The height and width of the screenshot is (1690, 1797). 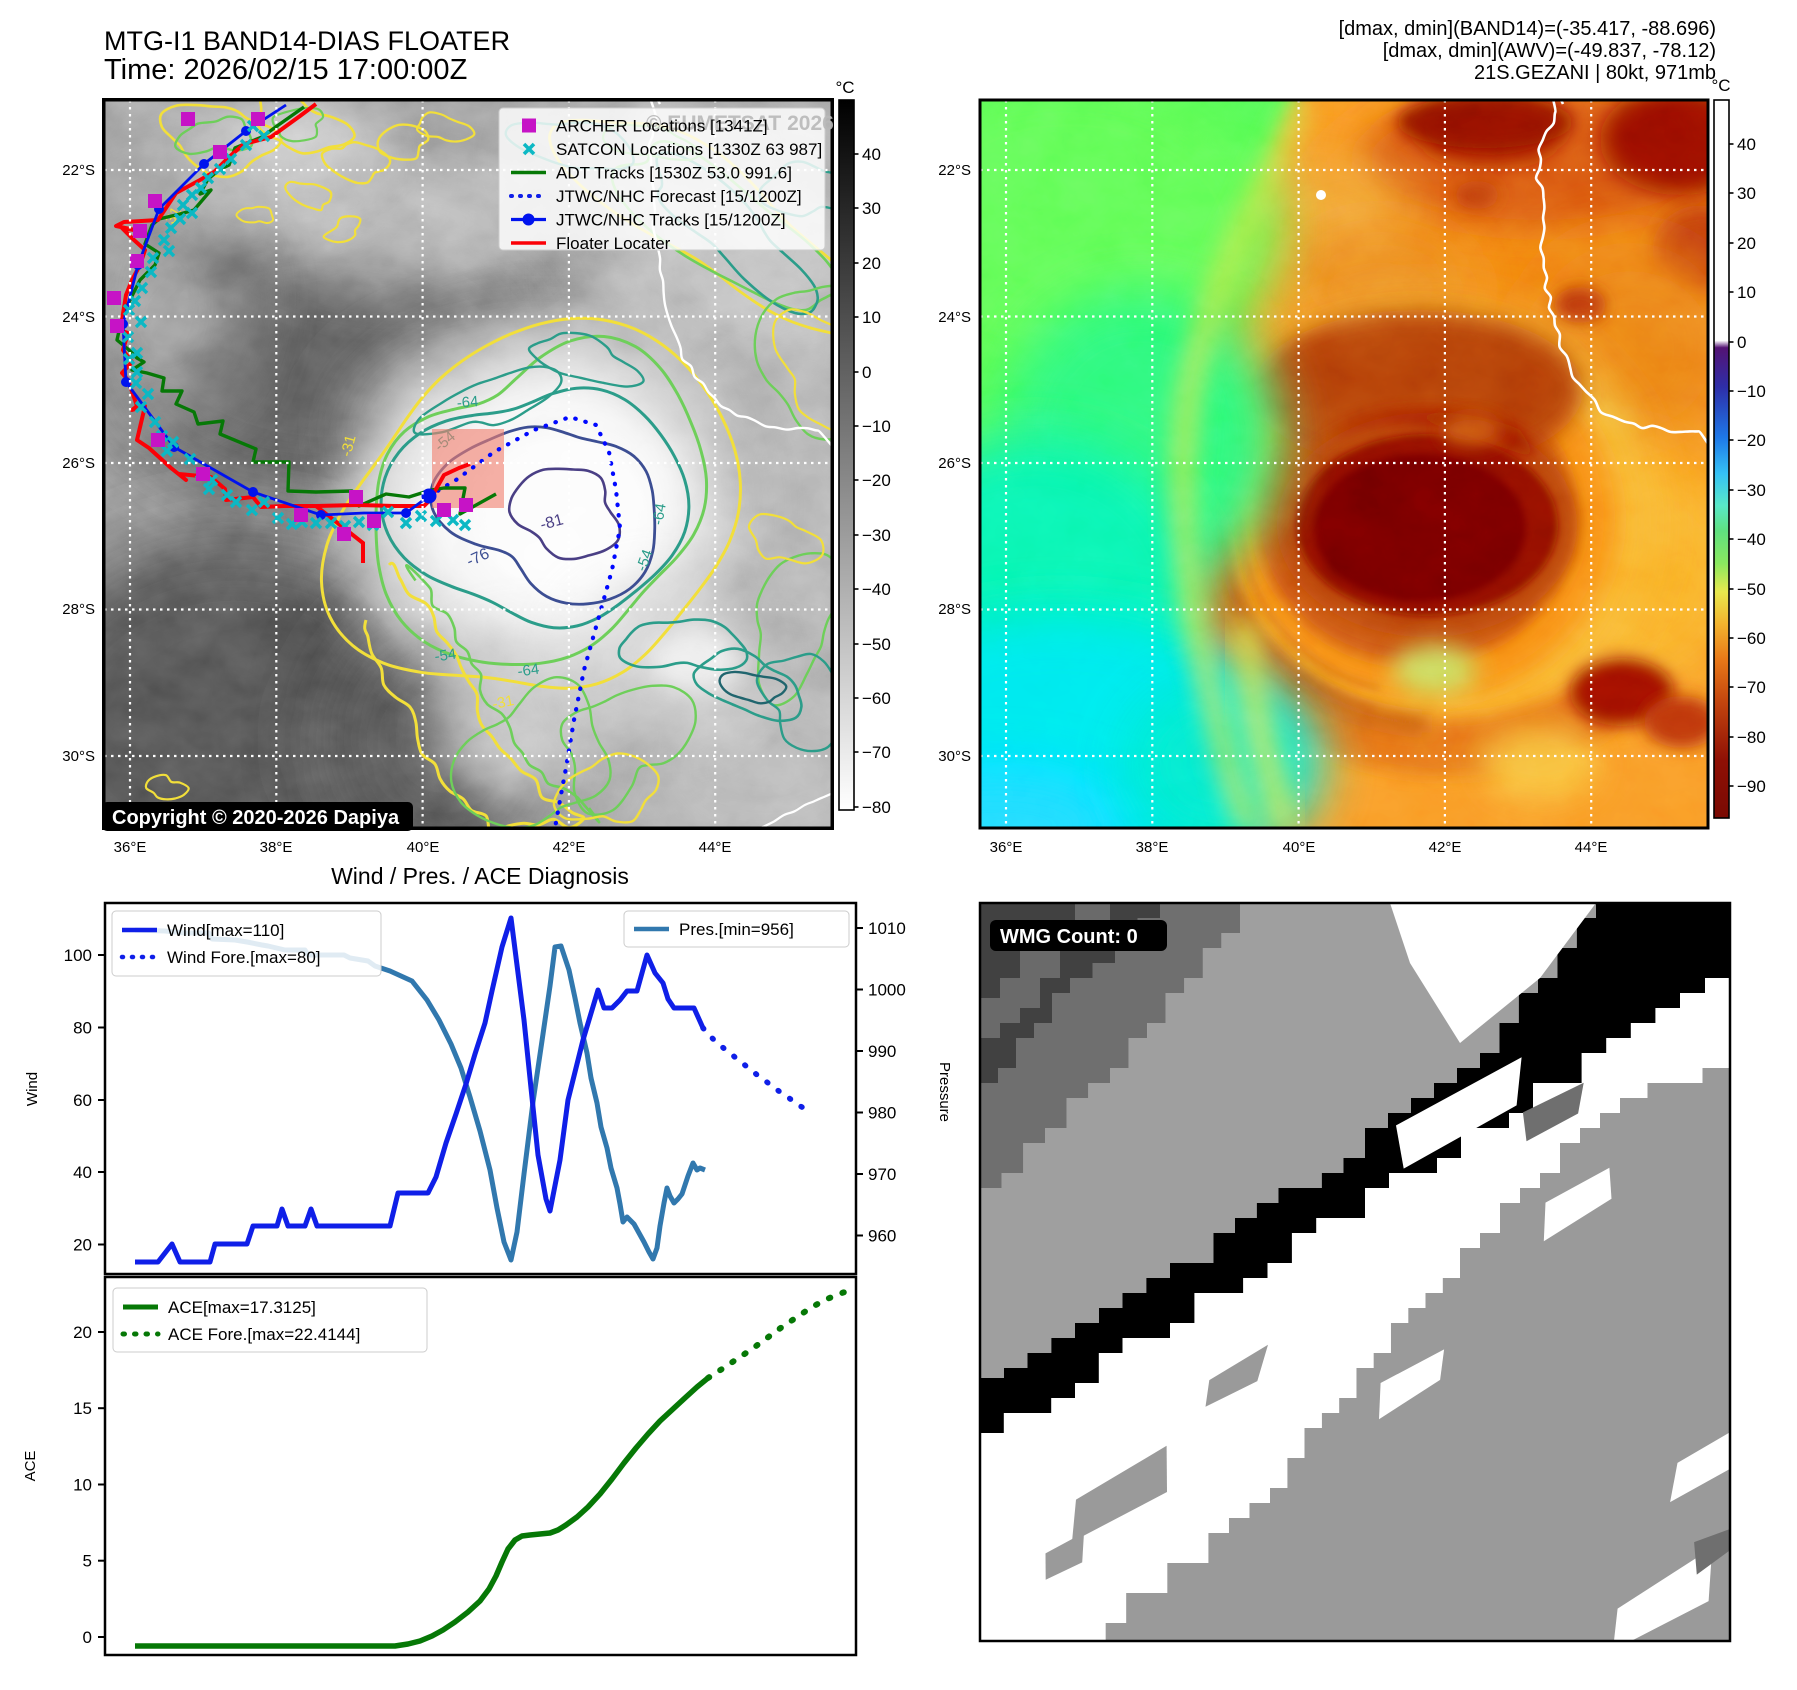 I want to click on svg-text: JTWC/NHC Tracks [15/1200Z], so click(x=671, y=220).